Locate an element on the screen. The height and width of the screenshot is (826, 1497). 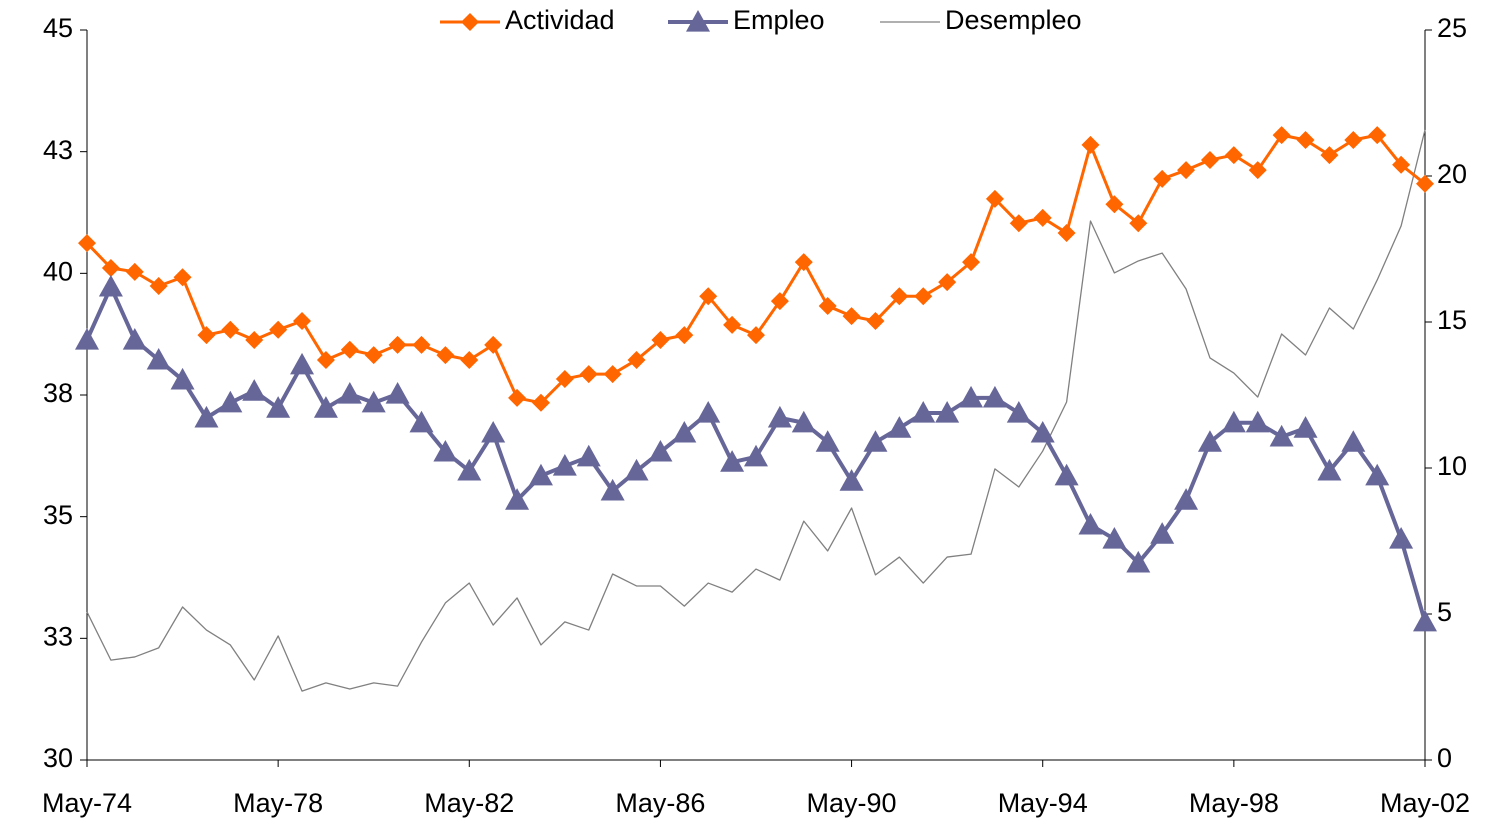
y-tick-label: 33 is located at coordinates (58, 636).